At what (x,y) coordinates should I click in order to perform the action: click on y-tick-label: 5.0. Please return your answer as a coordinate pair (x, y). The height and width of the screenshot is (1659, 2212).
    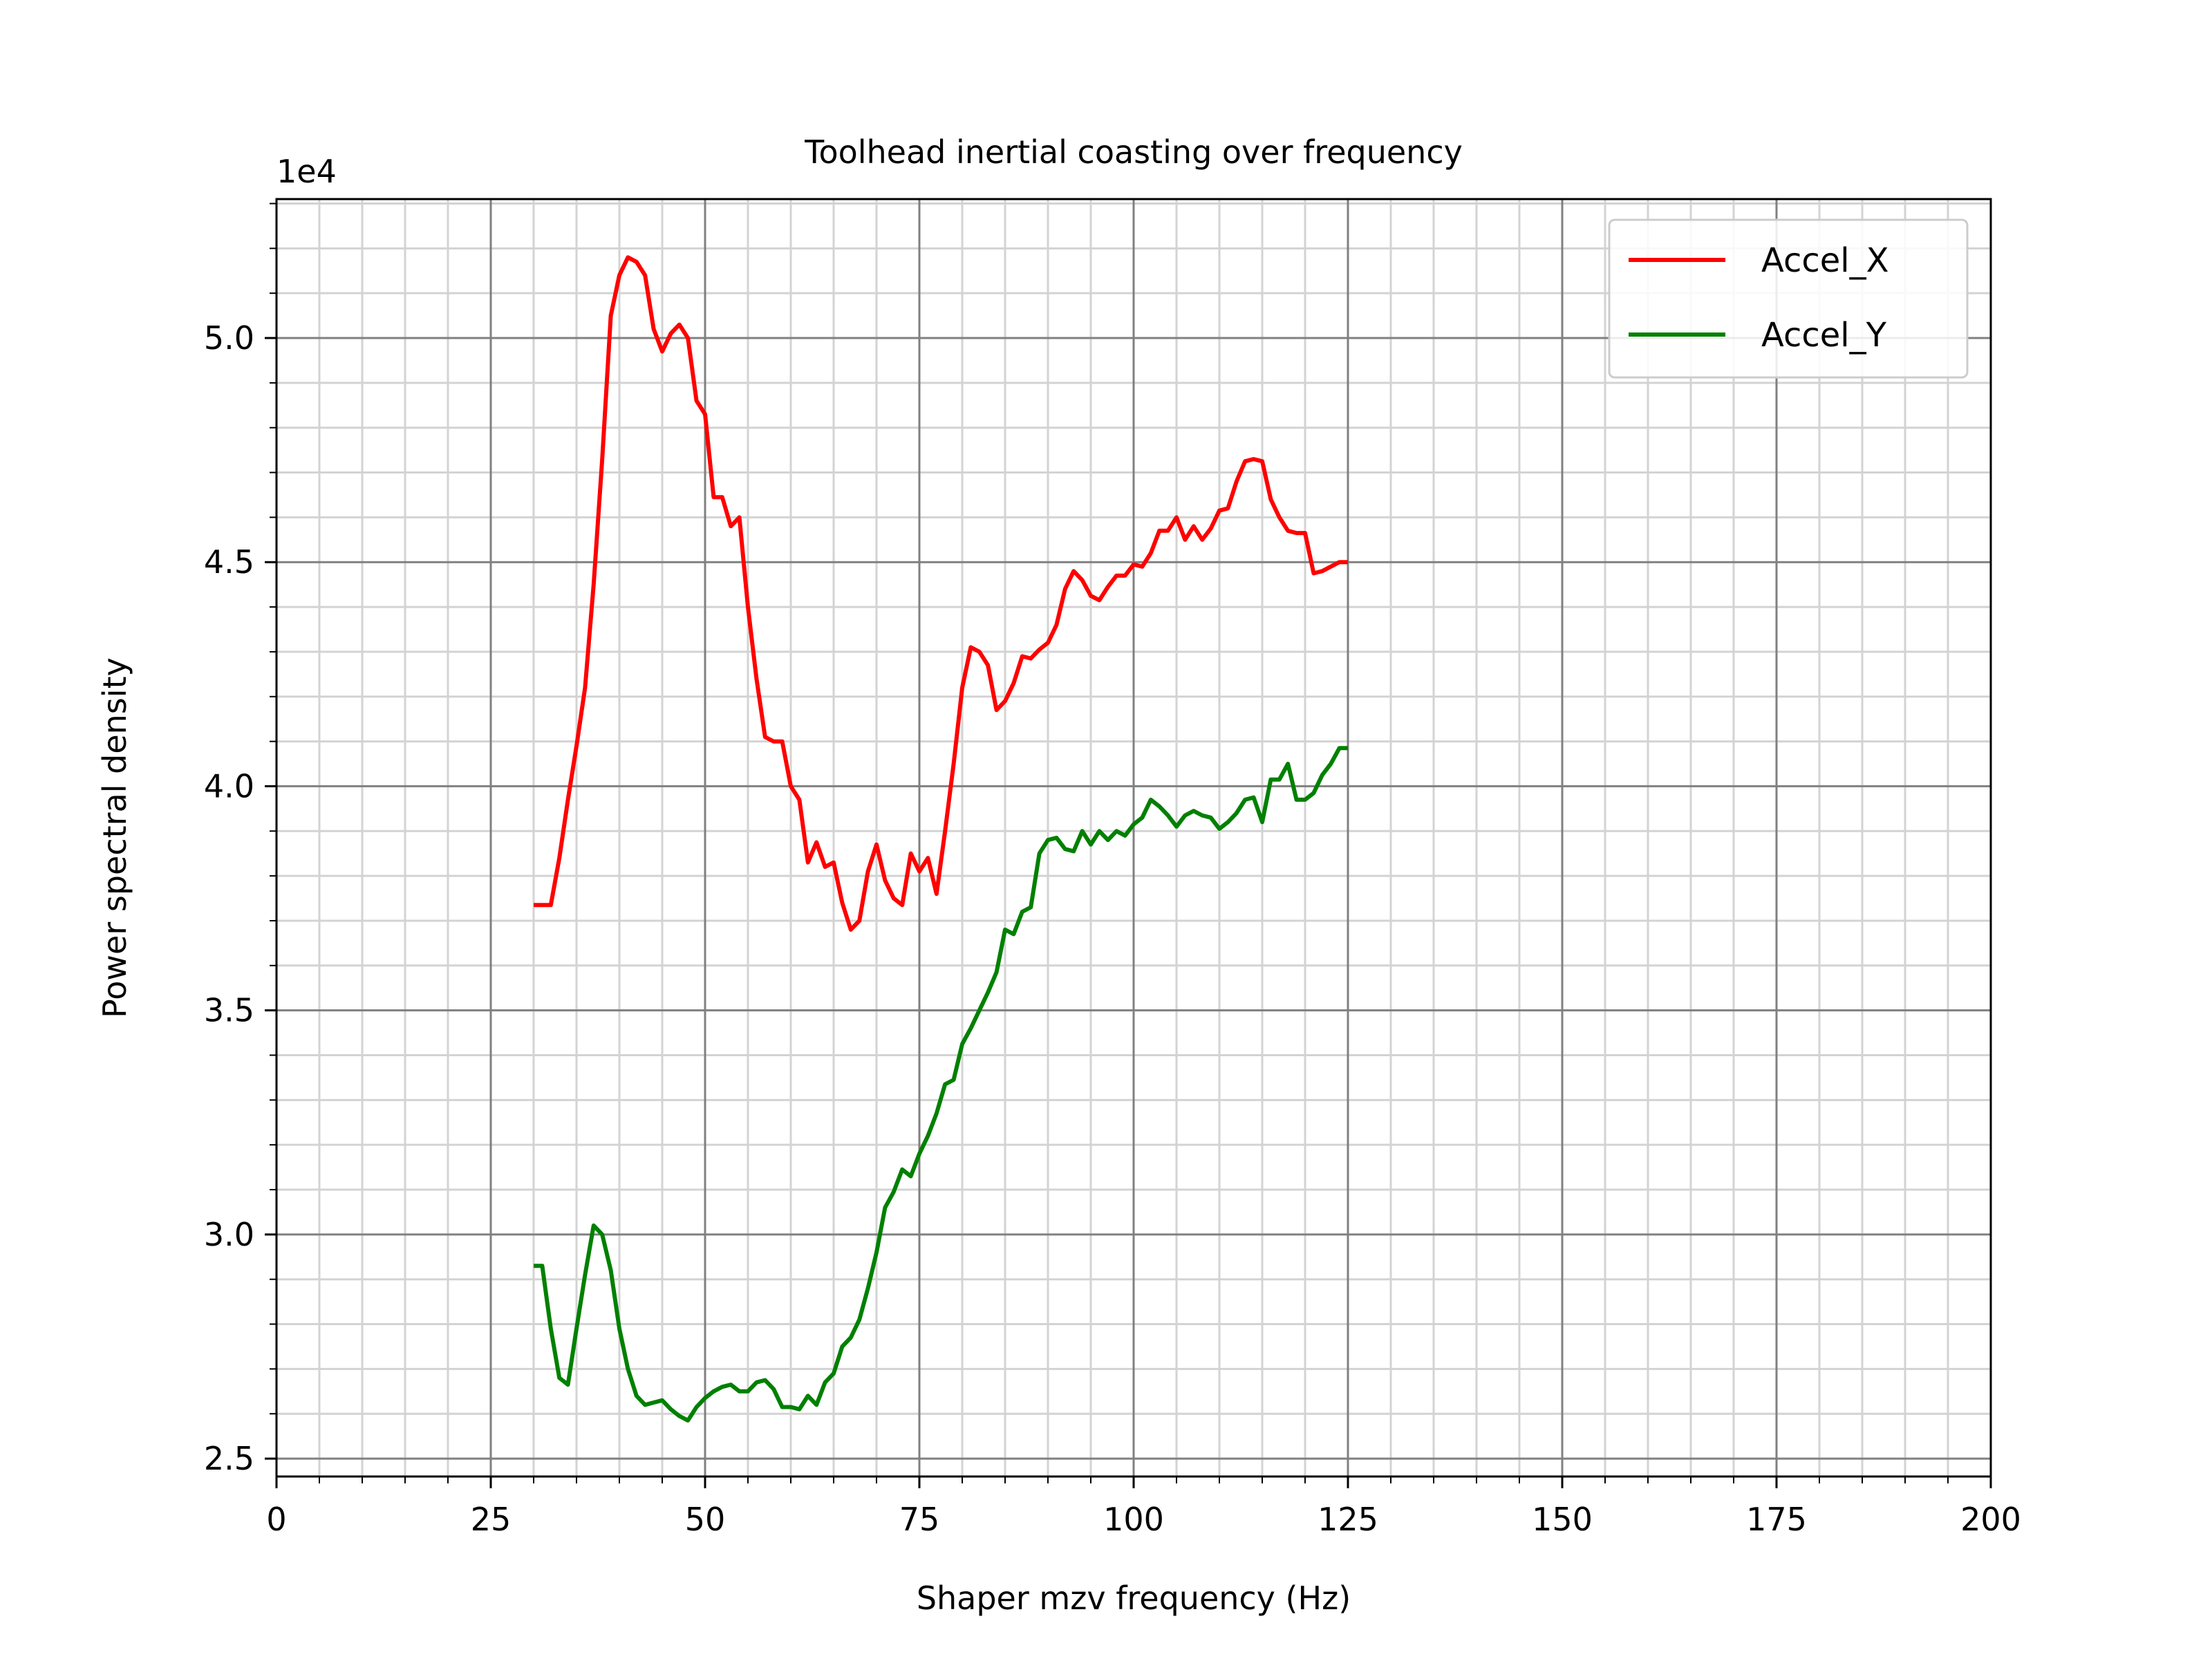
    Looking at the image, I should click on (229, 338).